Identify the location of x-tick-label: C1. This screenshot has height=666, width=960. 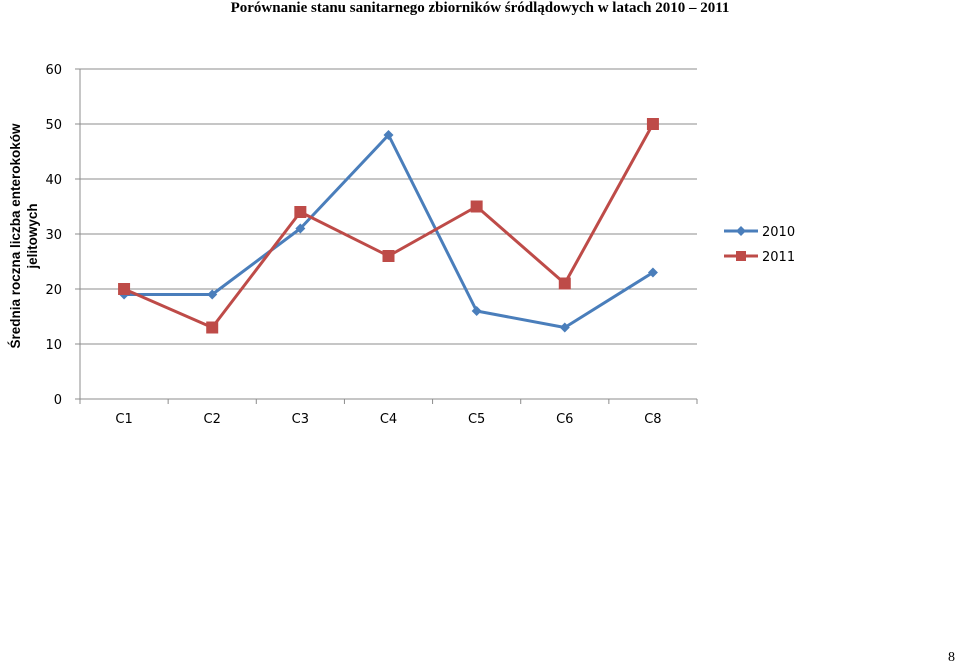
(123, 419).